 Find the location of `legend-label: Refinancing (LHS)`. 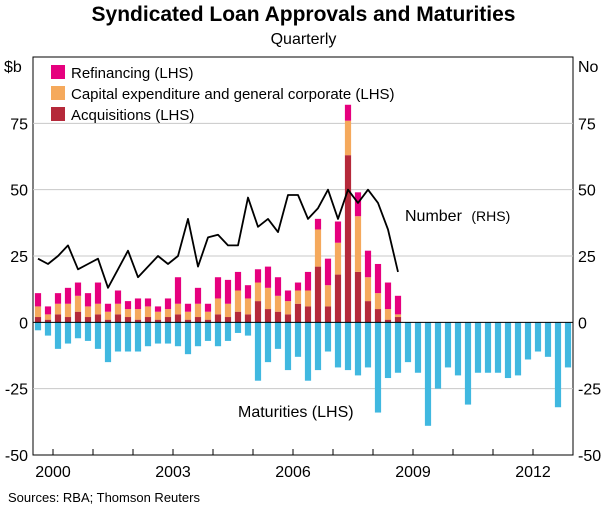

legend-label: Refinancing (LHS) is located at coordinates (132, 73).